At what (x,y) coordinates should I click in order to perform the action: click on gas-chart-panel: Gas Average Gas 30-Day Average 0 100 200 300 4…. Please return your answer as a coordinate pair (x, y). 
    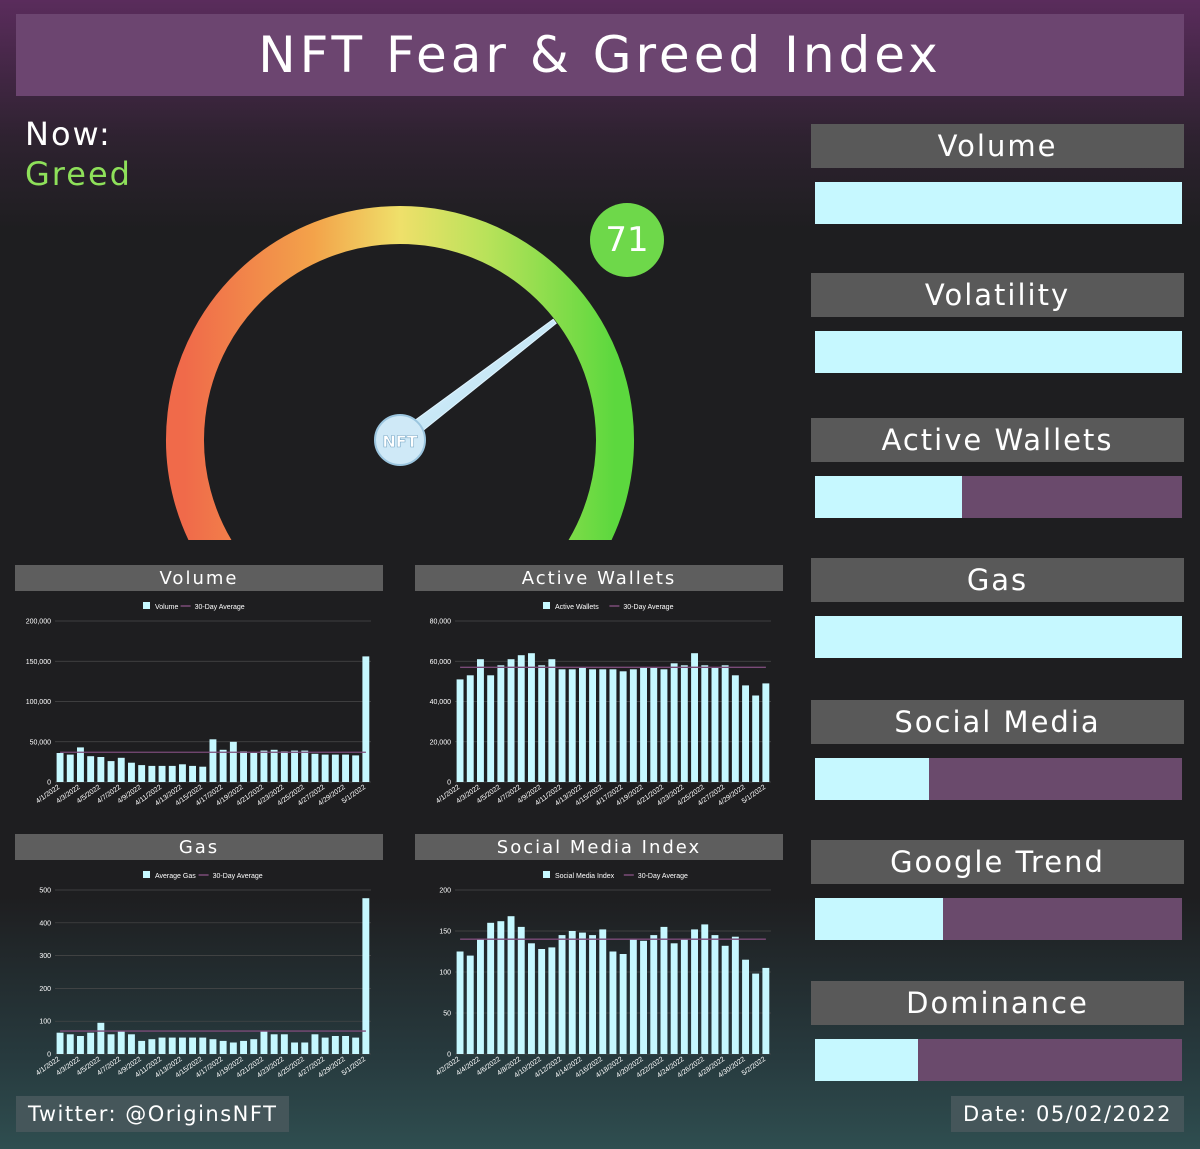
    Looking at the image, I should click on (199, 967).